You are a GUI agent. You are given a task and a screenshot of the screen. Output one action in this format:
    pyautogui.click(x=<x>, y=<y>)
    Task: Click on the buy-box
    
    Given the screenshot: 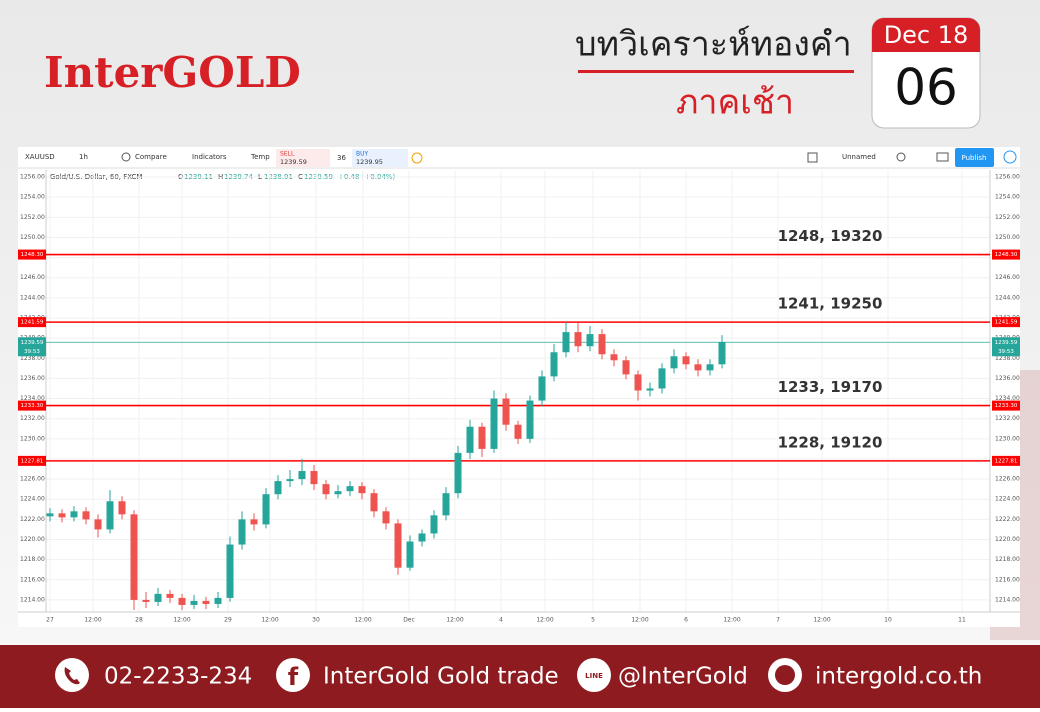 What is the action you would take?
    pyautogui.click(x=380, y=158)
    